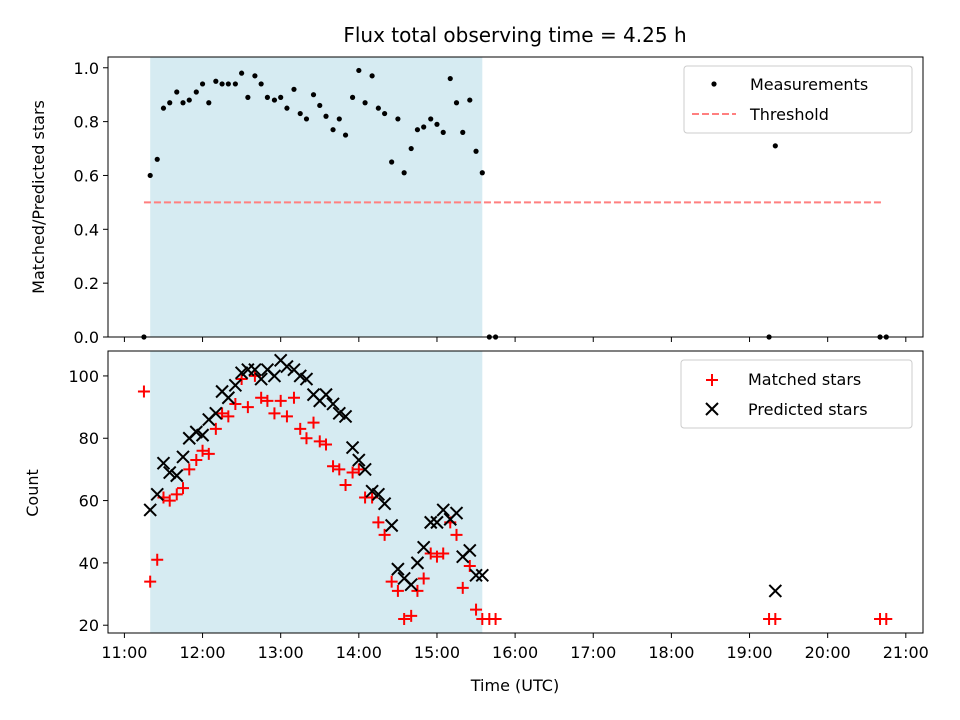 Image resolution: width=960 pixels, height=720 pixels. I want to click on legend-dot-icon, so click(714, 84).